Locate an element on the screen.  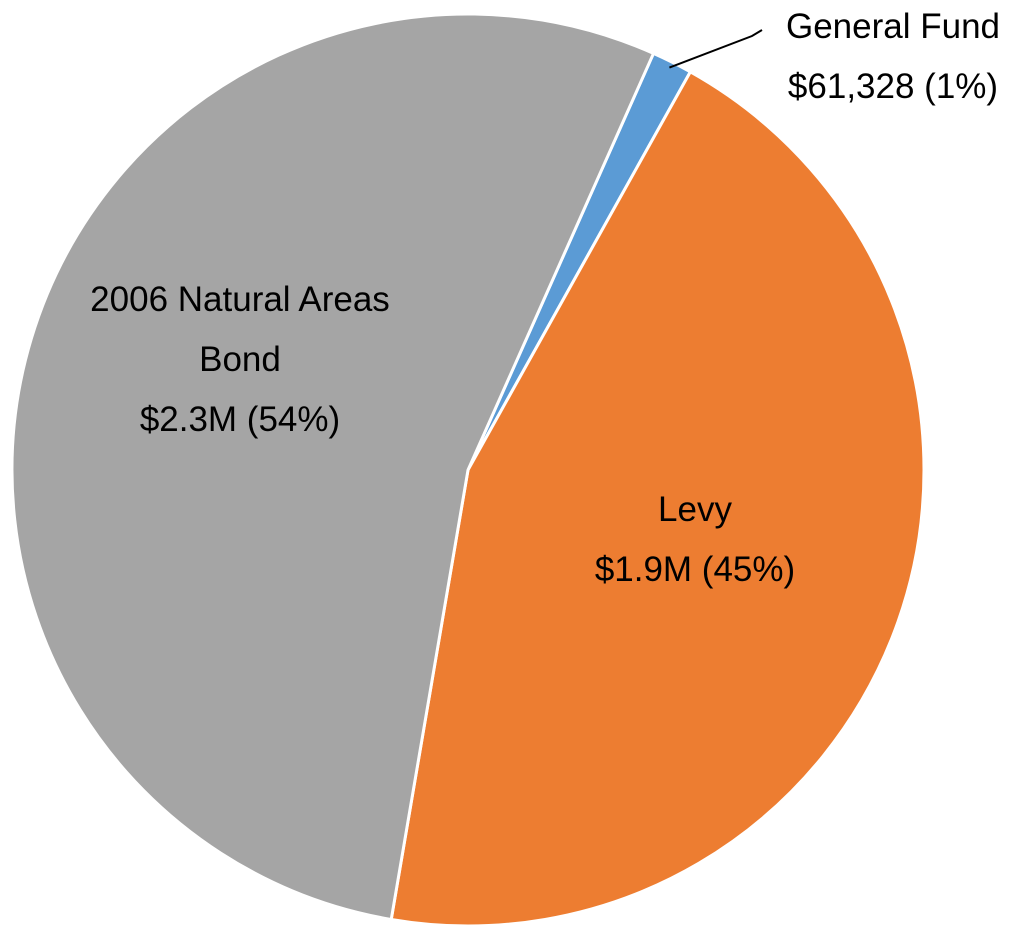
category-label: Levy is located at coordinates (695, 509).